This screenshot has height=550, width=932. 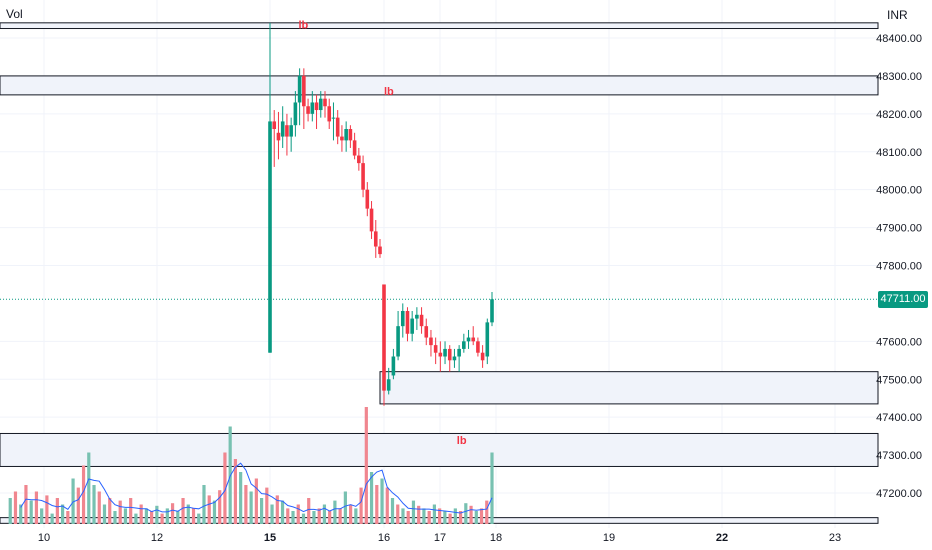 I want to click on price-tick-label: 48400.00, so click(x=899, y=39).